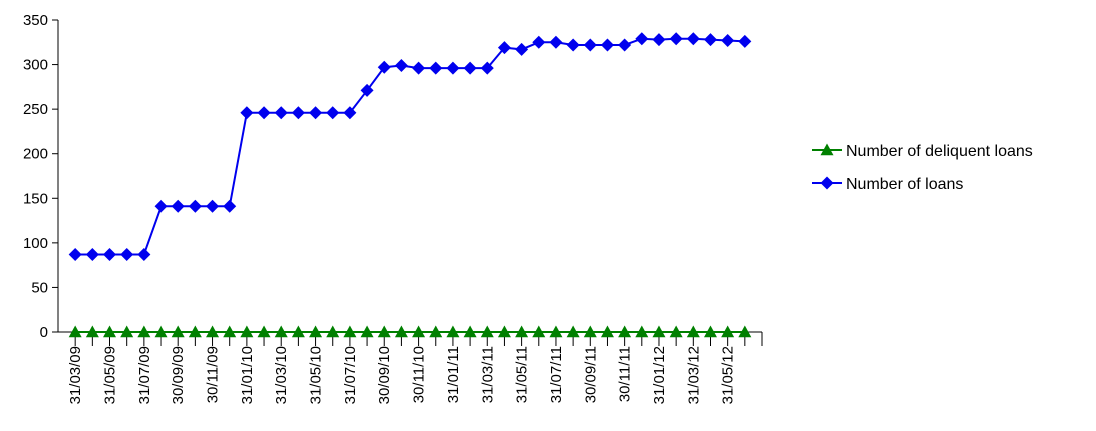 This screenshot has height=431, width=1096. Describe the element at coordinates (487, 374) in the screenshot. I see `x-tick-label: 31/03/11` at that location.